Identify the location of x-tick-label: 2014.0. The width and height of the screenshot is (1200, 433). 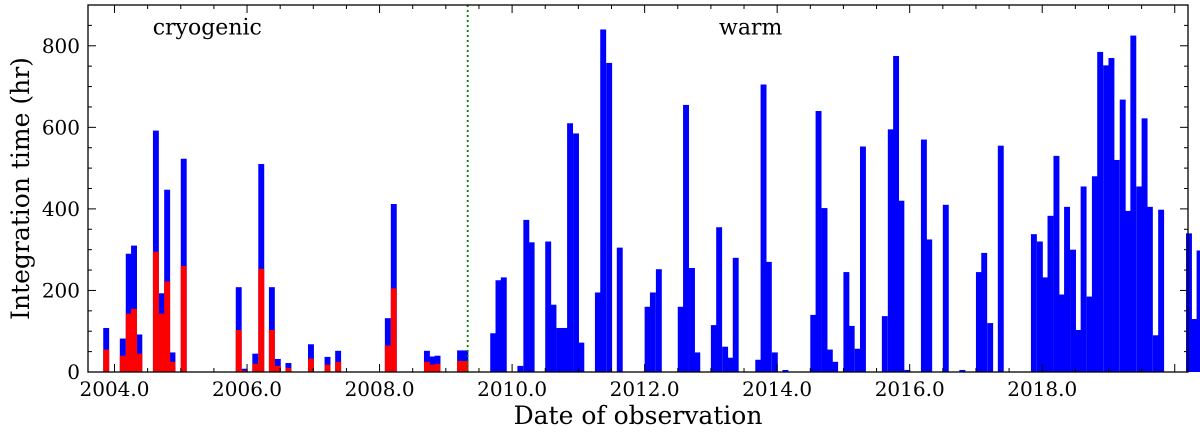
(777, 389).